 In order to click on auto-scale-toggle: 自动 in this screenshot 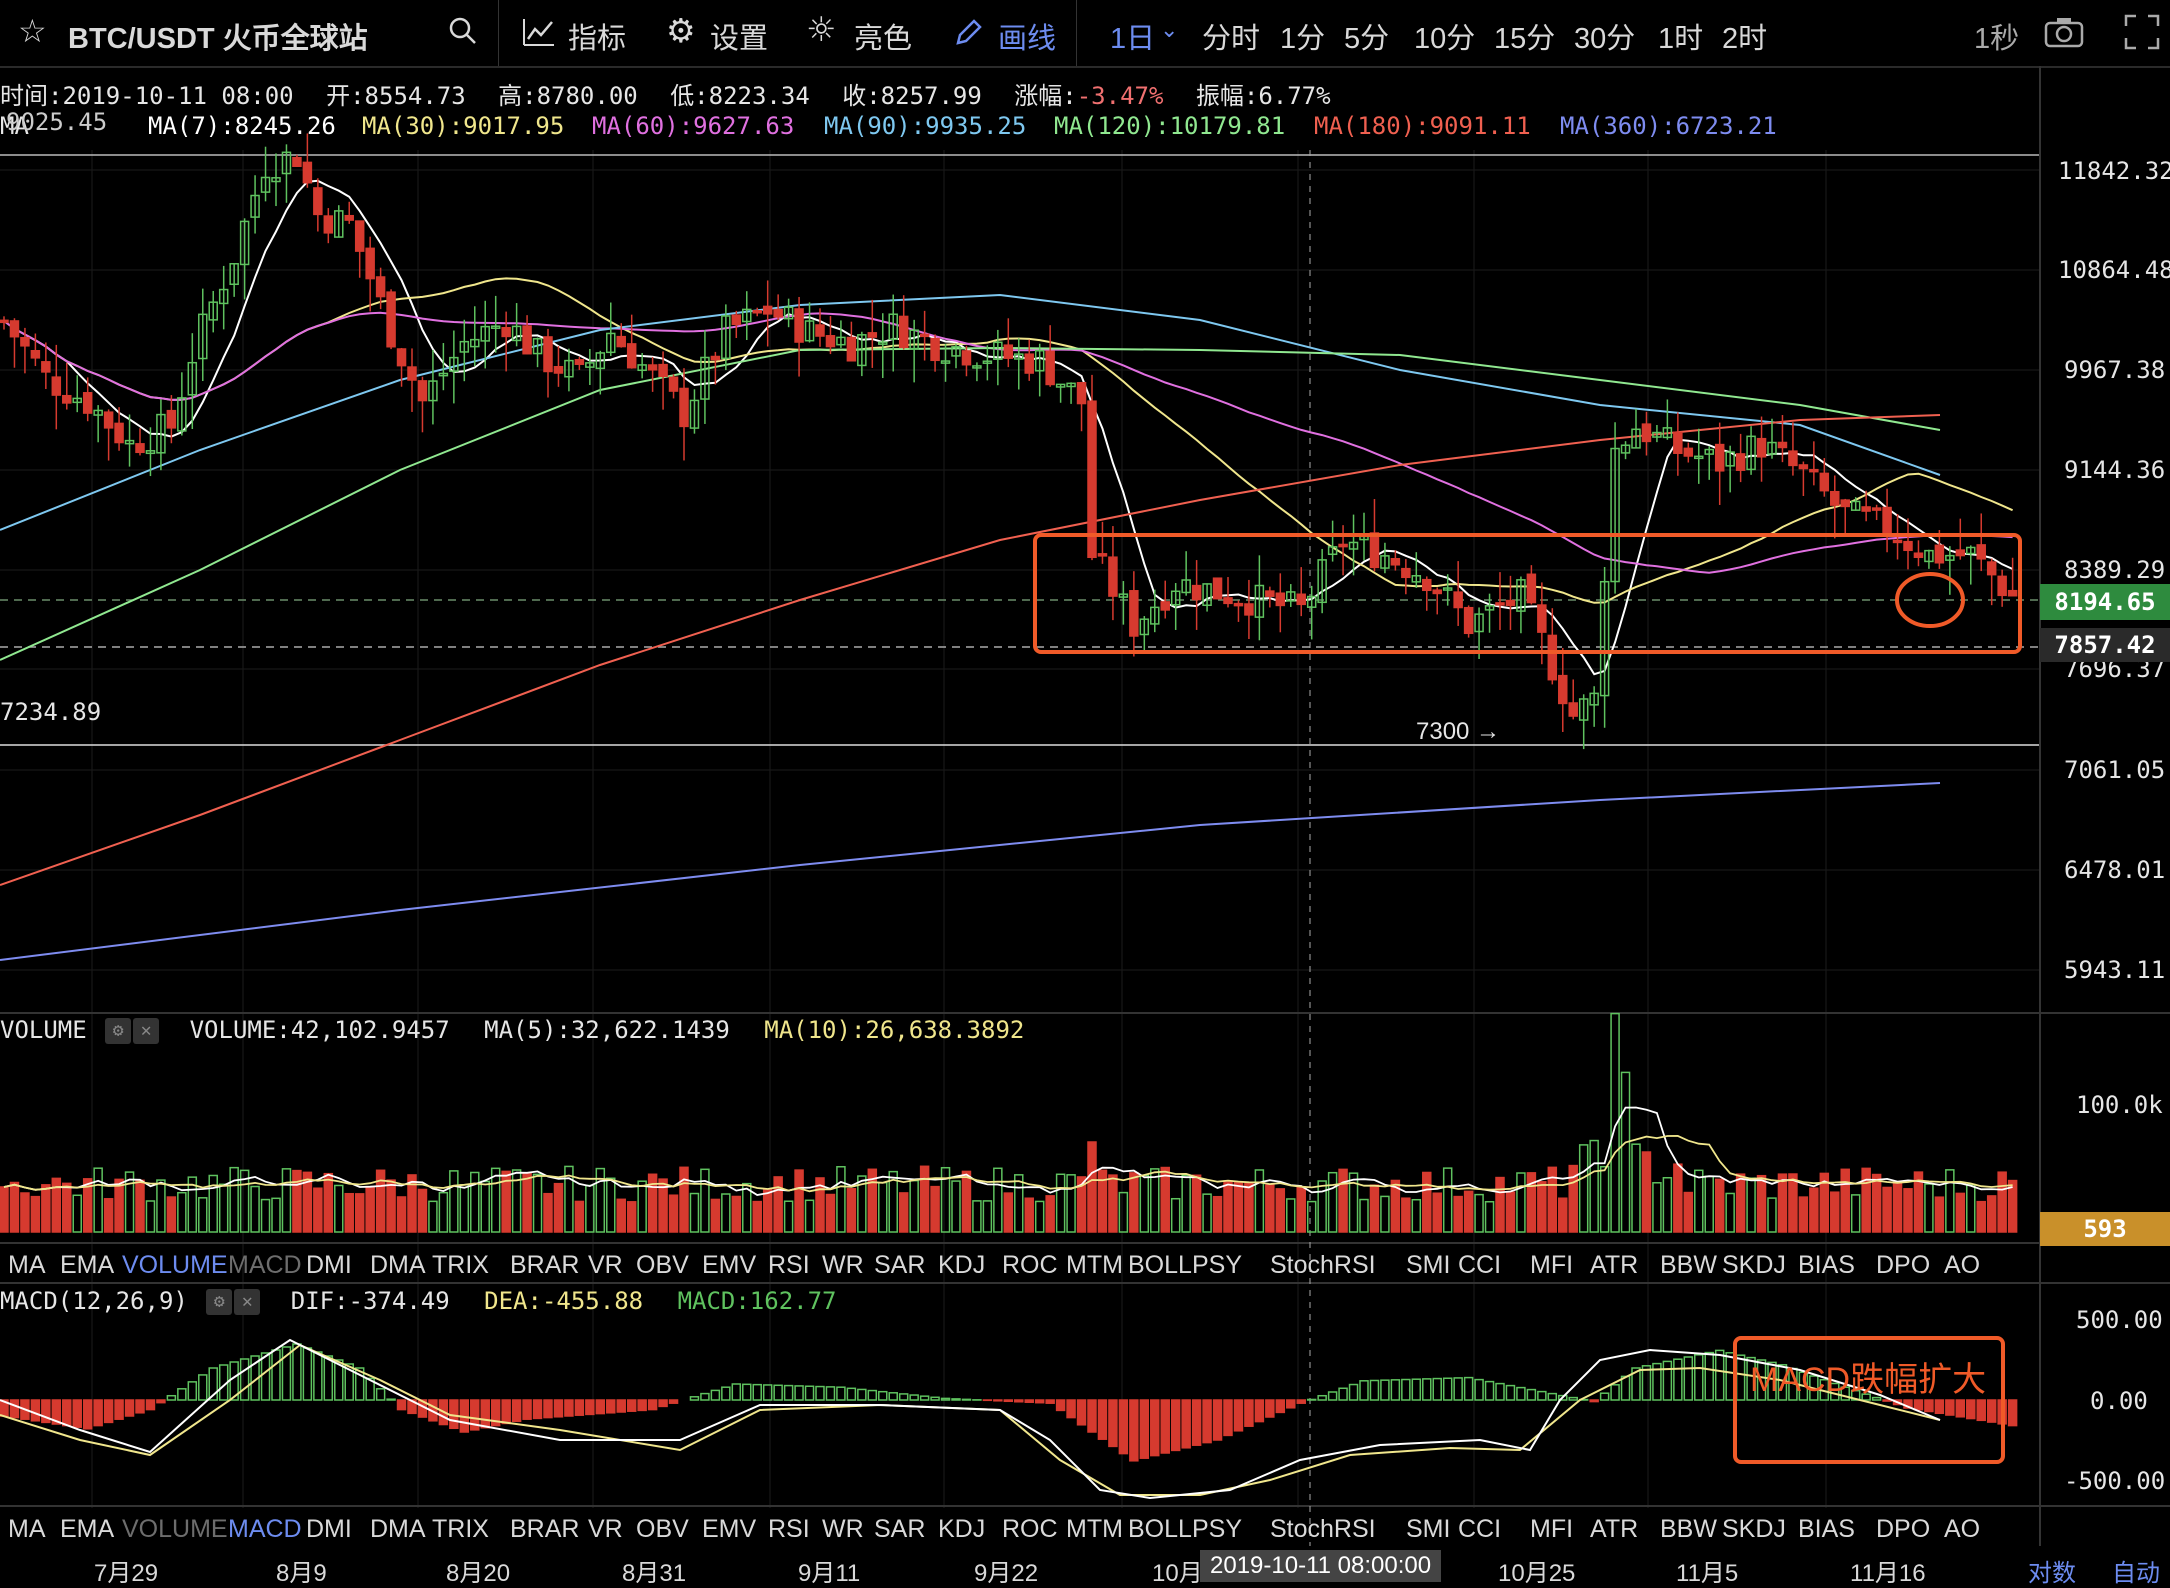, I will do `click(2136, 1573)`.